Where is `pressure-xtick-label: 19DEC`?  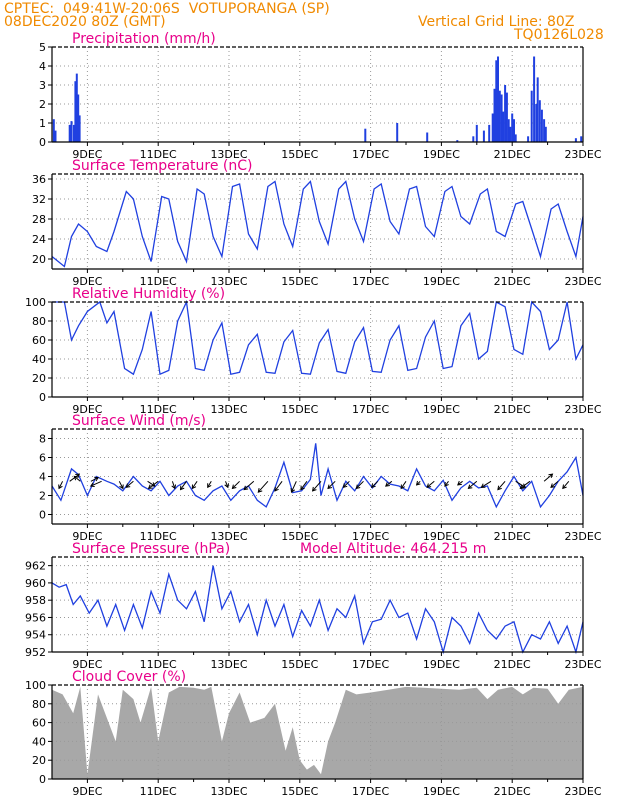 pressure-xtick-label: 19DEC is located at coordinates (441, 664).